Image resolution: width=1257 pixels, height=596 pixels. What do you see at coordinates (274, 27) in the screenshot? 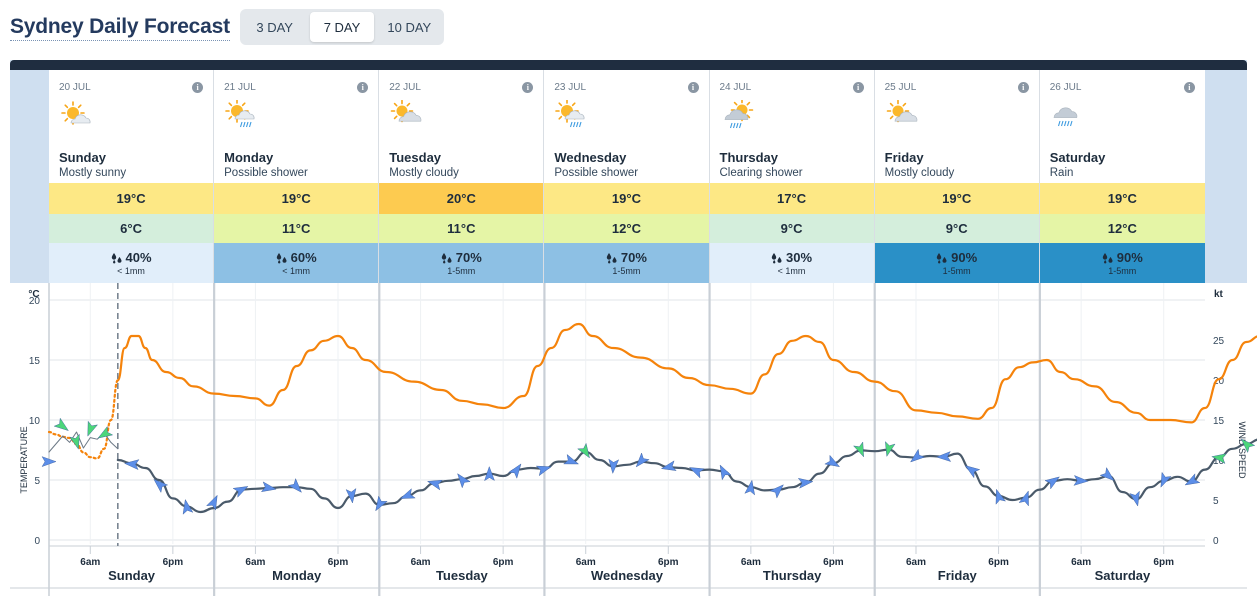
I see `tab-3-day: 3 DAY` at bounding box center [274, 27].